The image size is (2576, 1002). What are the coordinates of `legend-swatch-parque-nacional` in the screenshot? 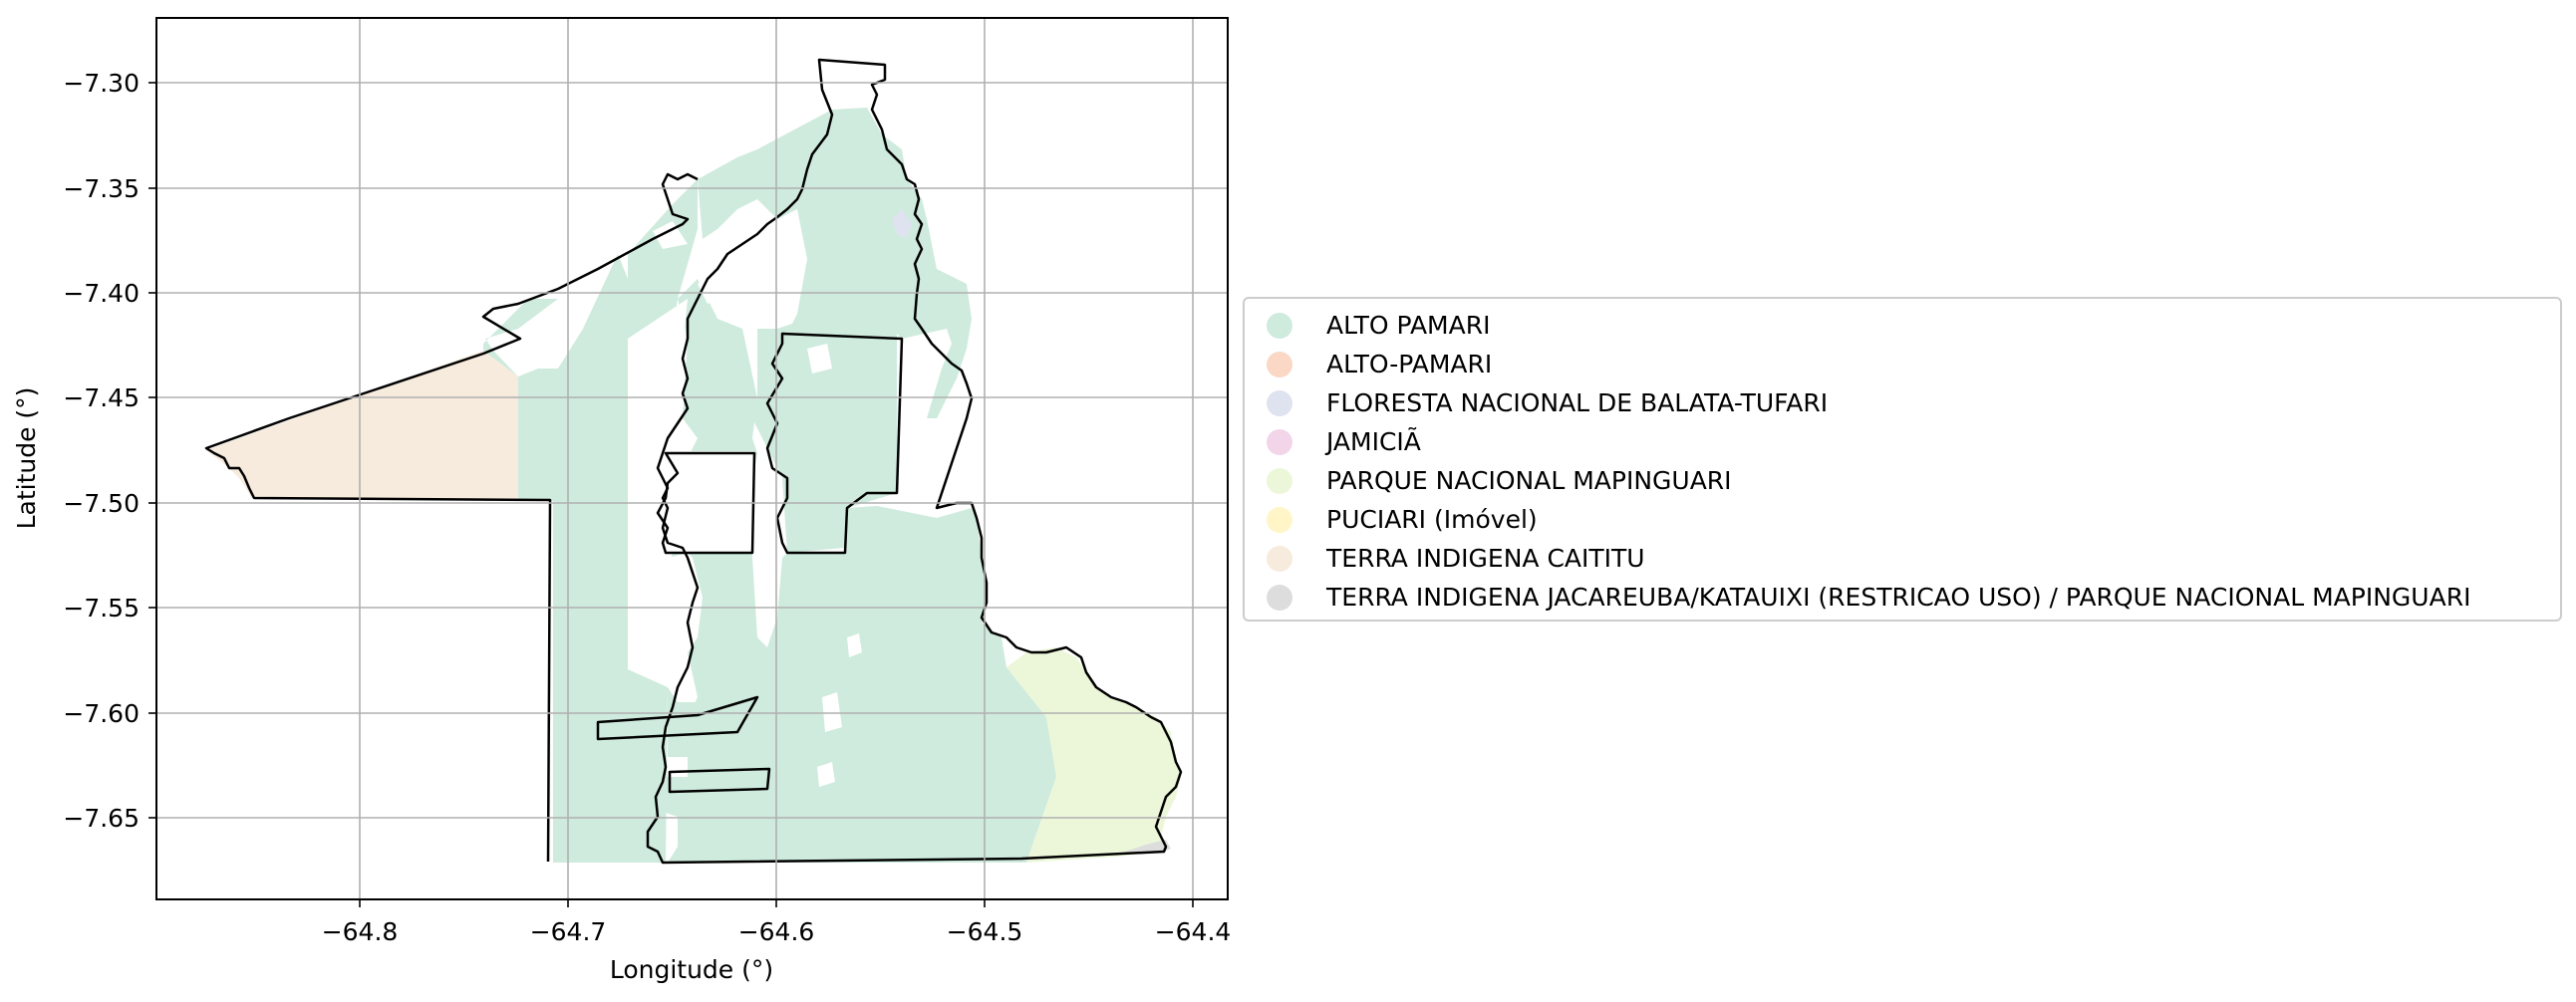 It's located at (1279, 481).